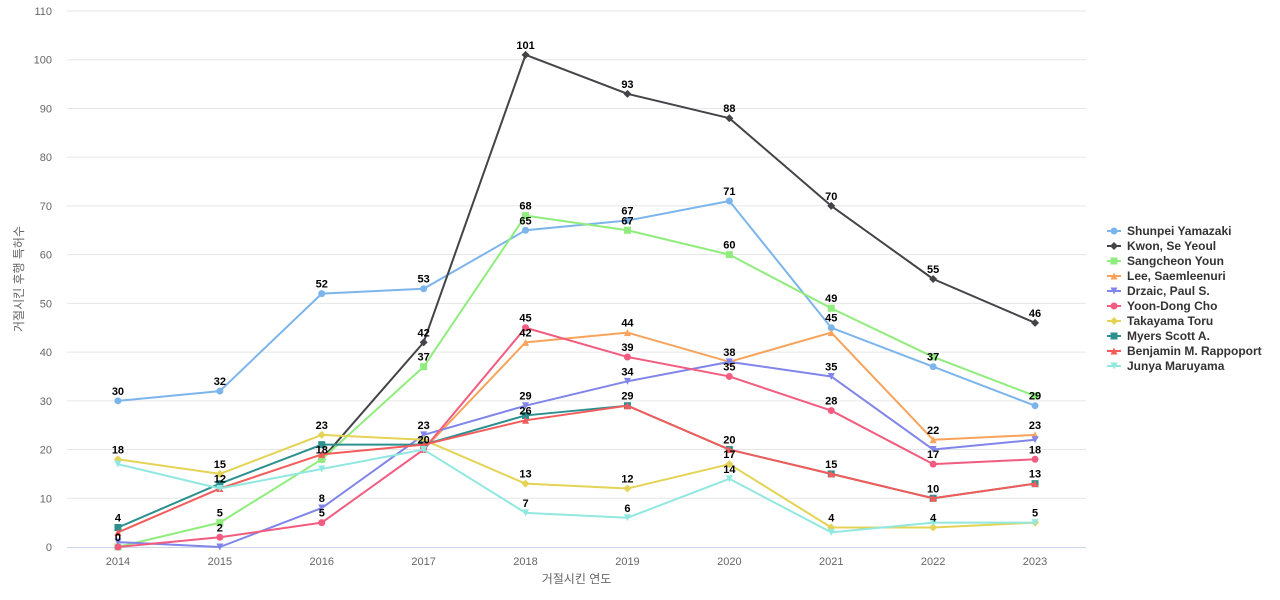 Image resolution: width=1280 pixels, height=600 pixels. I want to click on legend-item-drzaic-paul-s: Drzaic, Paul S., so click(1158, 291).